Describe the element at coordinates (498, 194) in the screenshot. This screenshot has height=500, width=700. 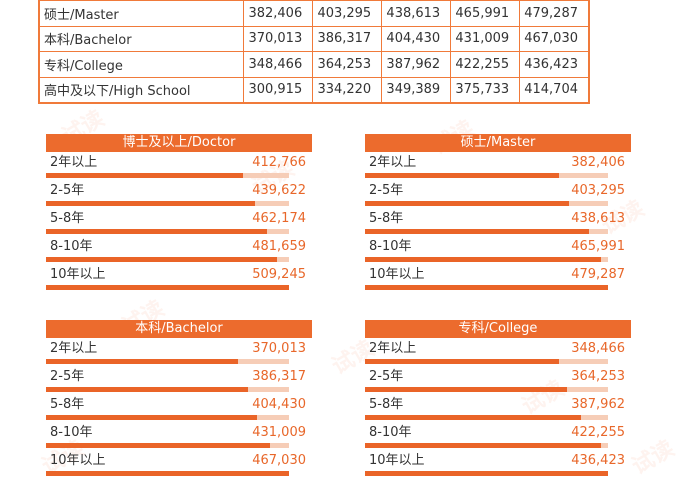
I see `list-item: 2-5年 403,295` at that location.